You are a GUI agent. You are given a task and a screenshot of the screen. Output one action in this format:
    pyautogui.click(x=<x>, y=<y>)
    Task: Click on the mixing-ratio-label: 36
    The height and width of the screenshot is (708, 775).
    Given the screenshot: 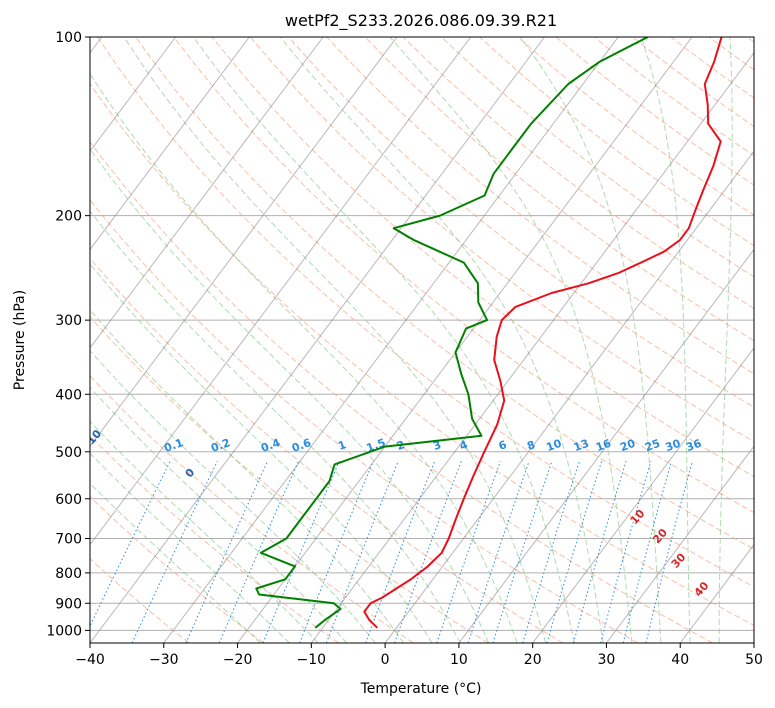 What is the action you would take?
    pyautogui.click(x=693, y=446)
    